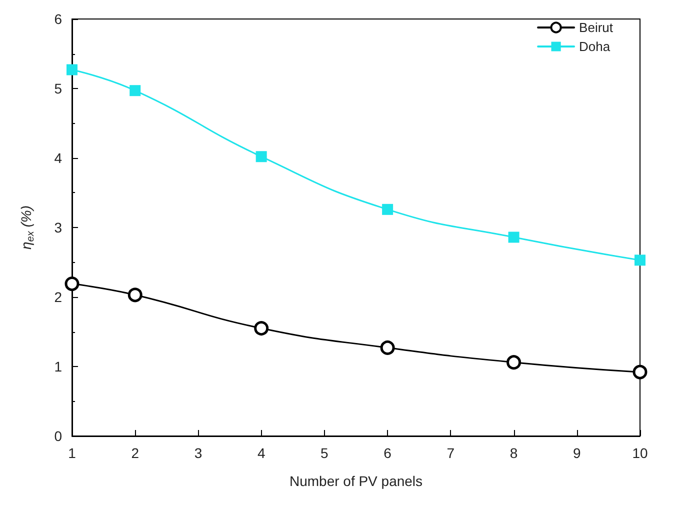 The image size is (678, 505). Describe the element at coordinates (58, 228) in the screenshot. I see `y-tick-label: 3` at that location.